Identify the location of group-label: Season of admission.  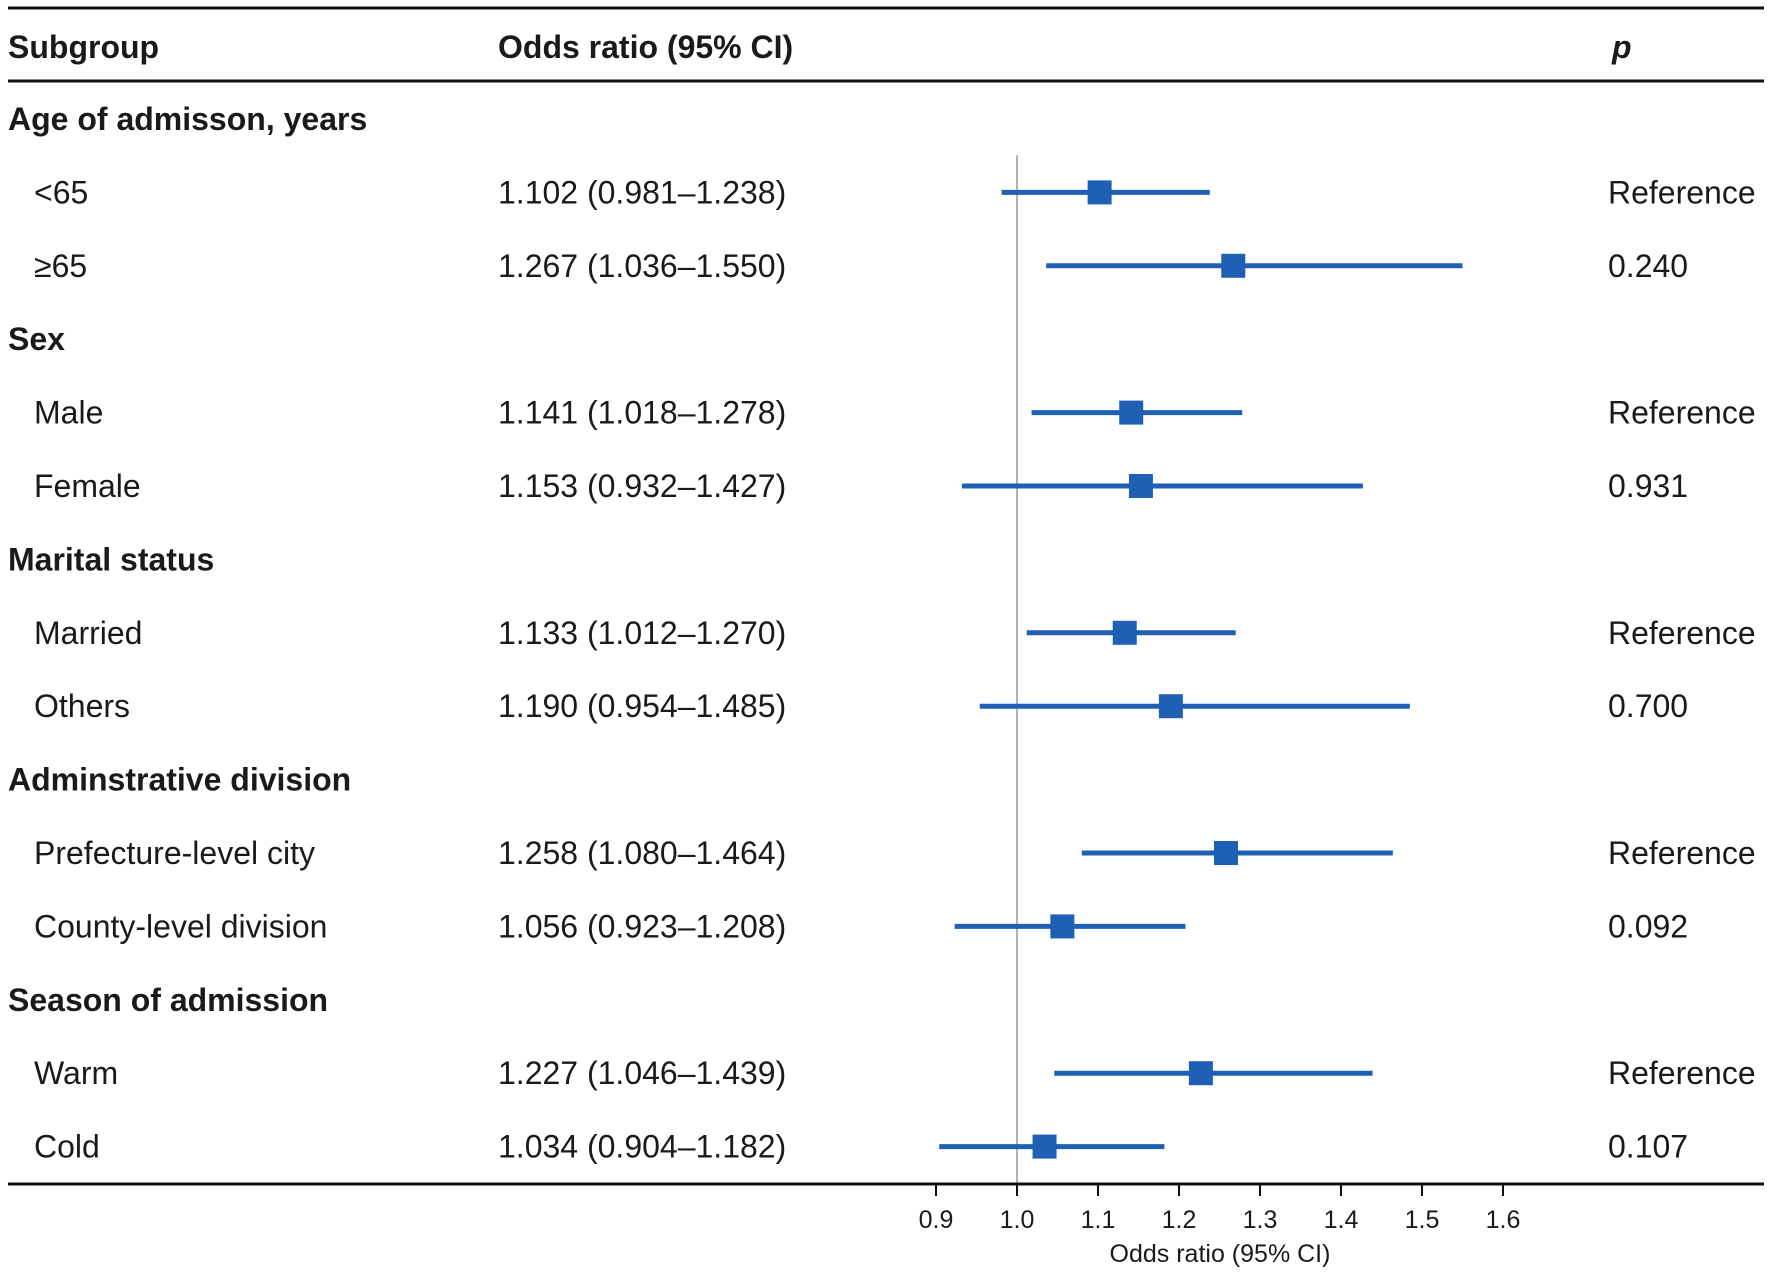
(168, 1000).